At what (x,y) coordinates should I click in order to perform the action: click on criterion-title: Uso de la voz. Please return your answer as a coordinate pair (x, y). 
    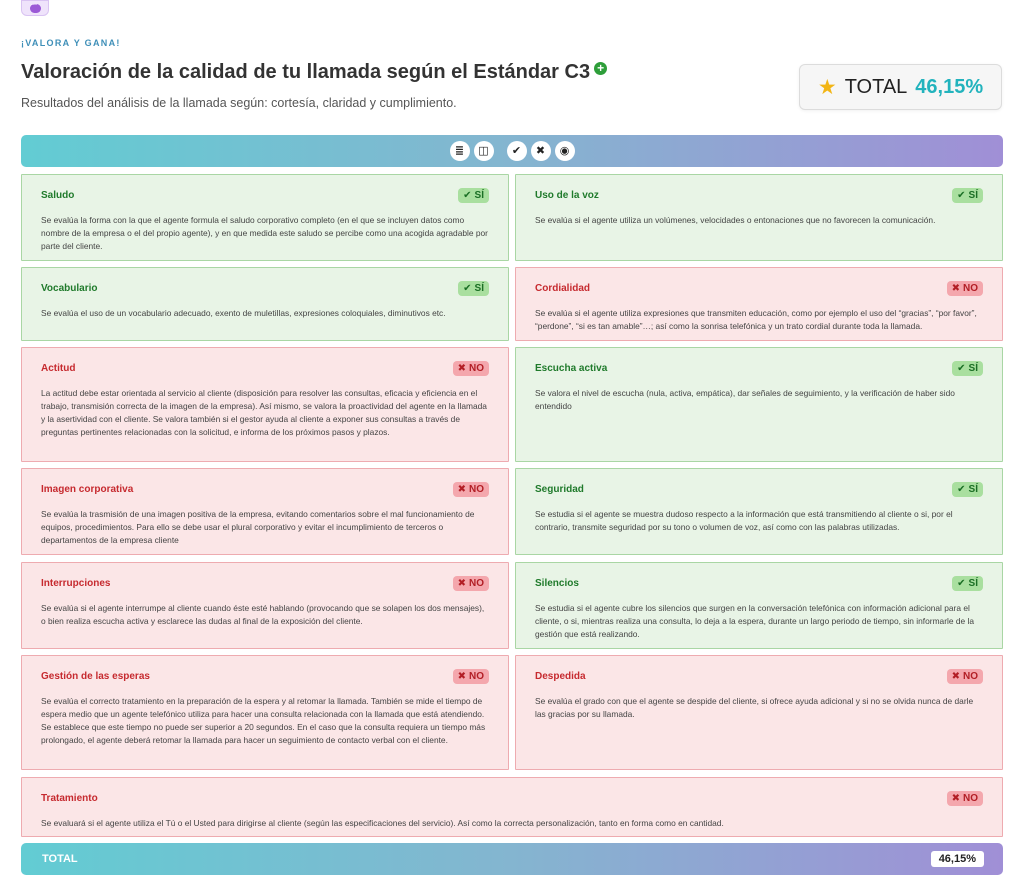
    Looking at the image, I should click on (567, 195).